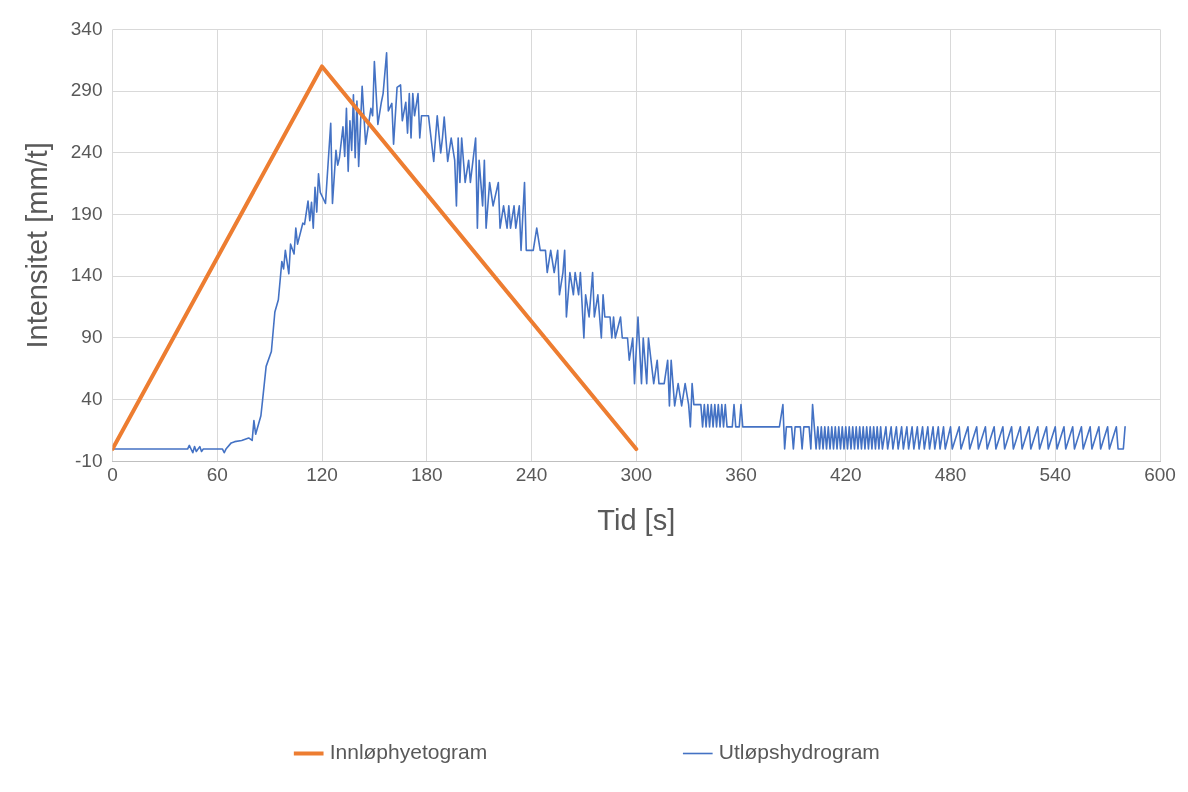  I want to click on x-tick-label: 600, so click(1160, 475).